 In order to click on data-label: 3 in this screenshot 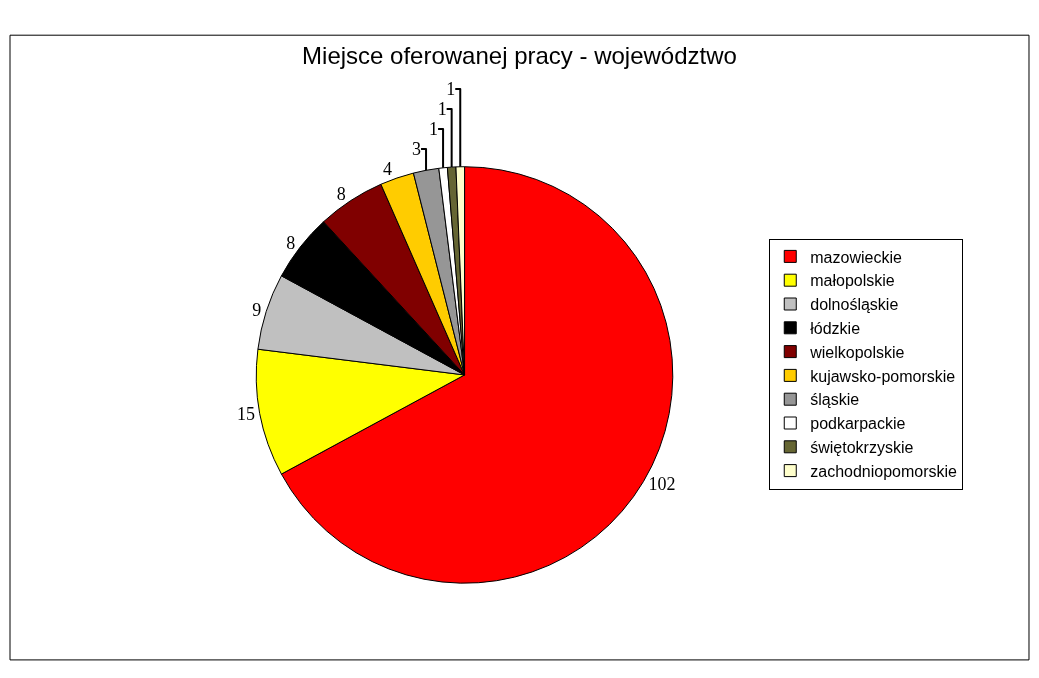, I will do `click(417, 149)`.